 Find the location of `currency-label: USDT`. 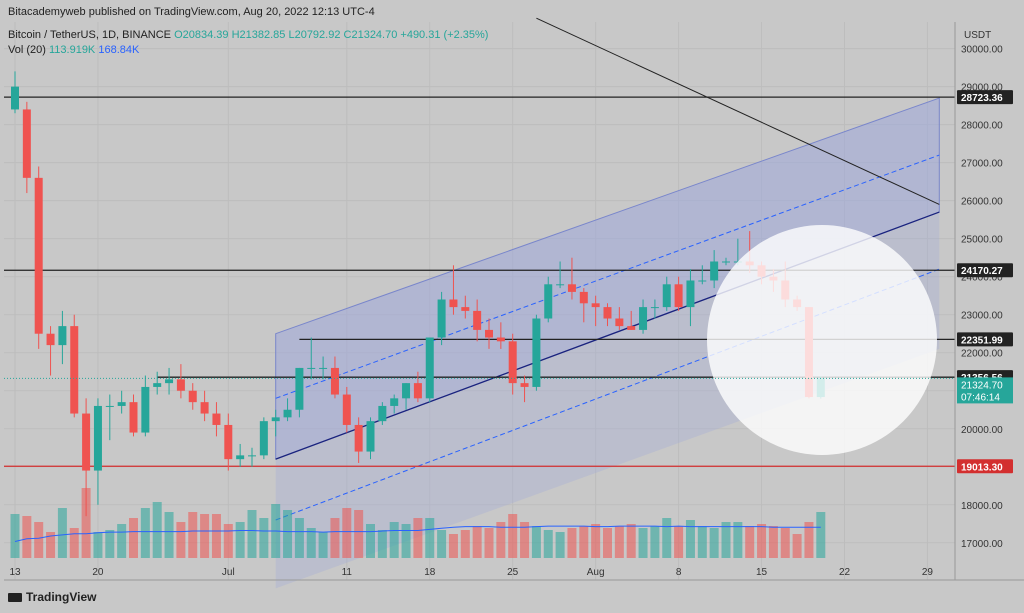

currency-label: USDT is located at coordinates (978, 35).